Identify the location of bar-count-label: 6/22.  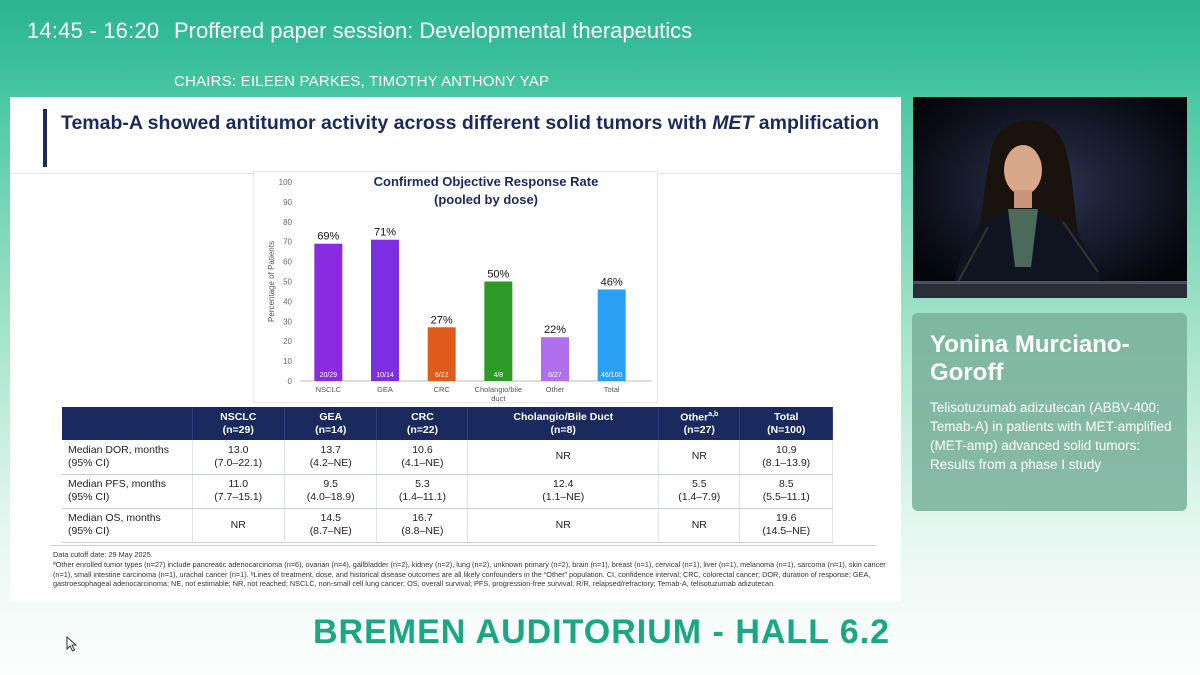
(442, 375).